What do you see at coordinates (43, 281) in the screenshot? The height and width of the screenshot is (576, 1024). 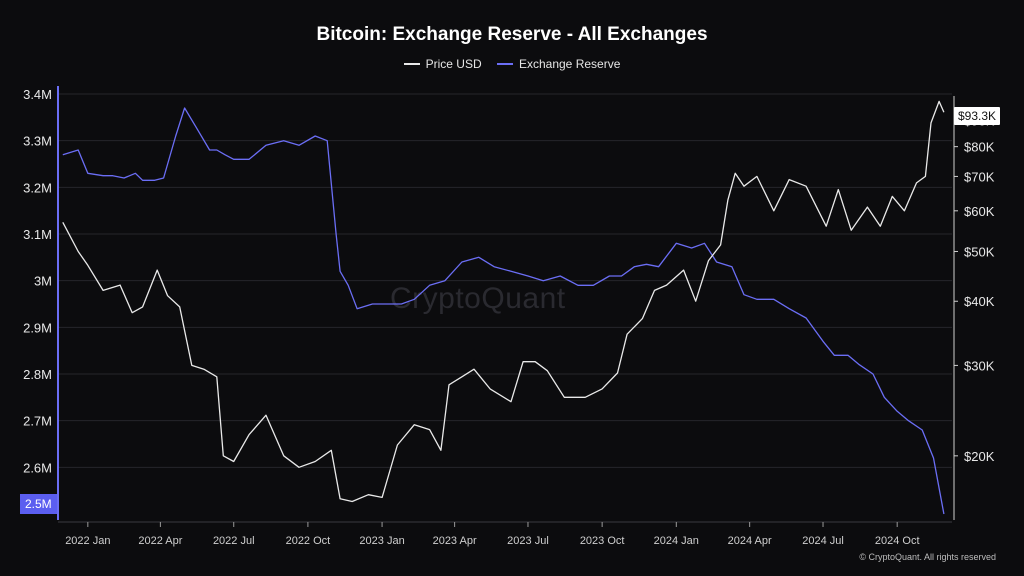 I see `y-left-tick-label: 3M` at bounding box center [43, 281].